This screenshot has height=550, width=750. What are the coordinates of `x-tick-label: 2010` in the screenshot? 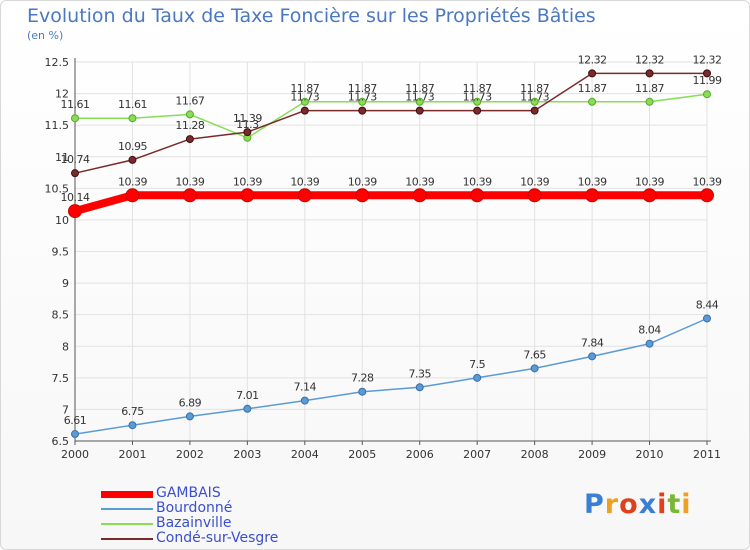 It's located at (650, 454).